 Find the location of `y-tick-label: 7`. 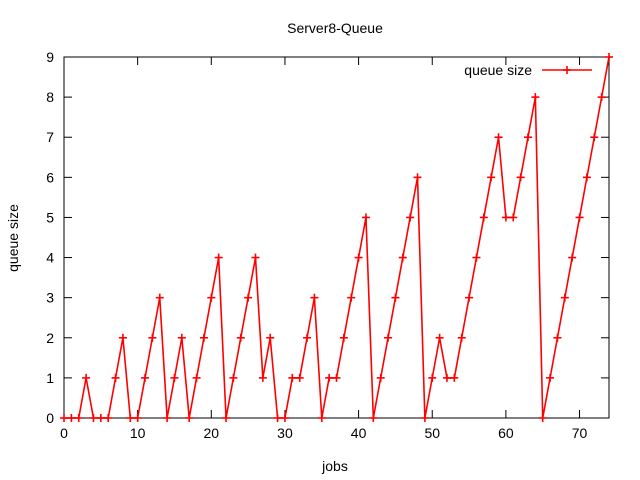

y-tick-label: 7 is located at coordinates (50, 137).